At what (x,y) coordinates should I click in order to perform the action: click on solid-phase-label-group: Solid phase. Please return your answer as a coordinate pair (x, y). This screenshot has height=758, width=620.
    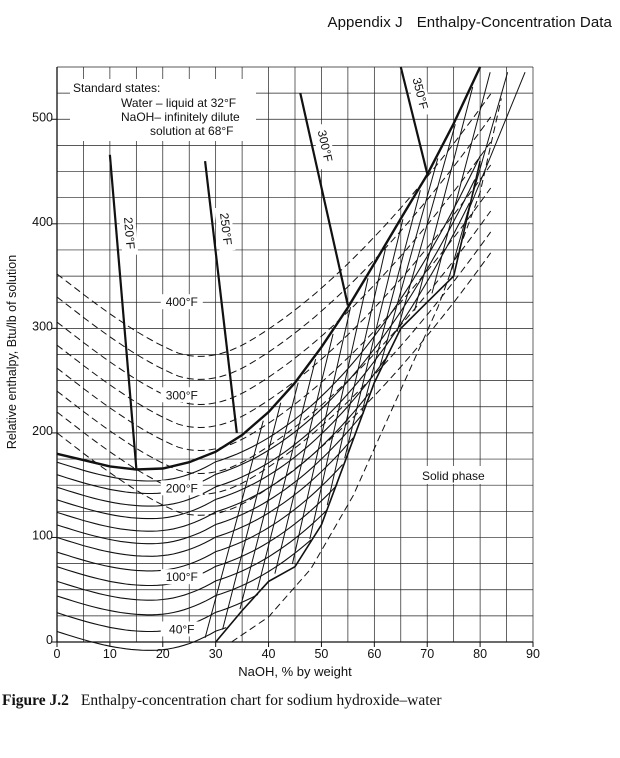
    Looking at the image, I should click on (454, 475).